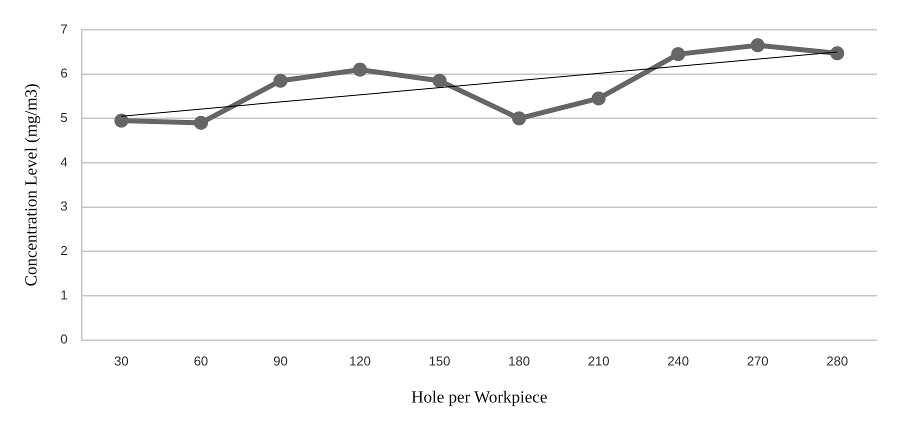 The image size is (900, 430). What do you see at coordinates (201, 360) in the screenshot?
I see `x-tick-label: 60` at bounding box center [201, 360].